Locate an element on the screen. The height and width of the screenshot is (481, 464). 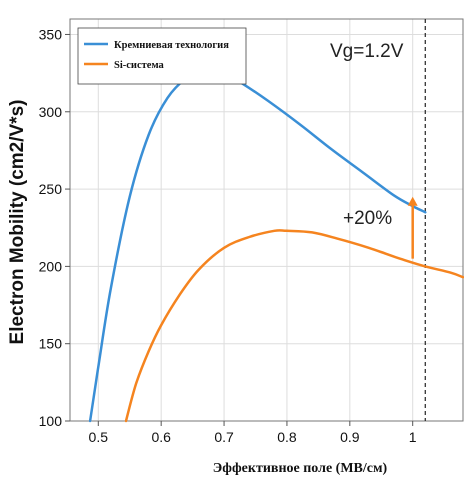
legend: Кремниевая технология Si-система is located at coordinates (162, 56).